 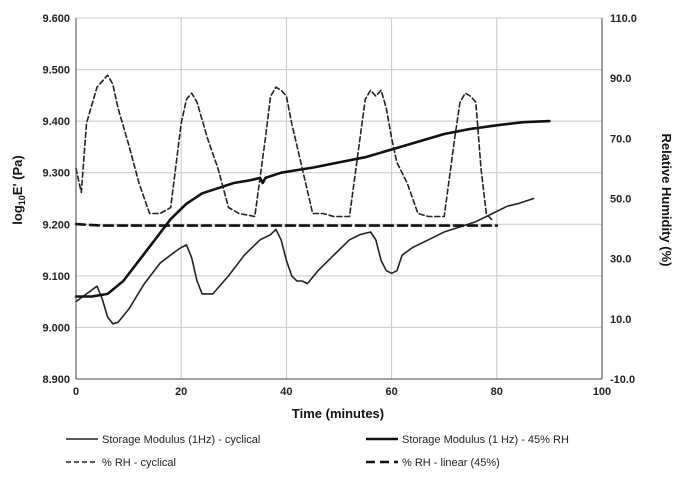 I want to click on y-left-title-rest: E' (Pa), so click(x=17, y=175).